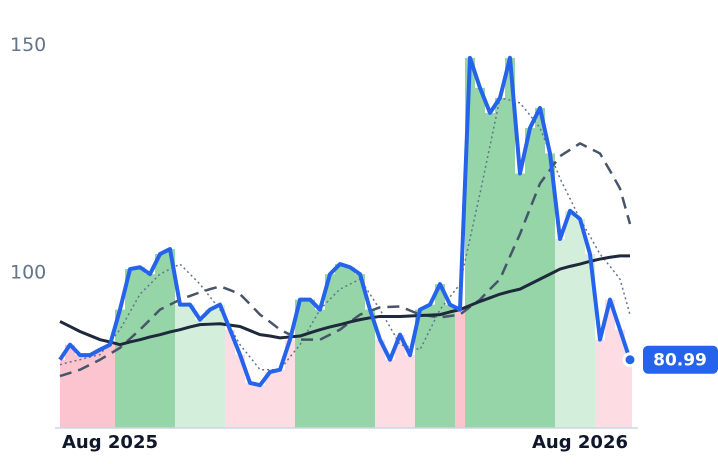 Image resolution: width=718 pixels, height=464 pixels. I want to click on value-badge, so click(680, 359).